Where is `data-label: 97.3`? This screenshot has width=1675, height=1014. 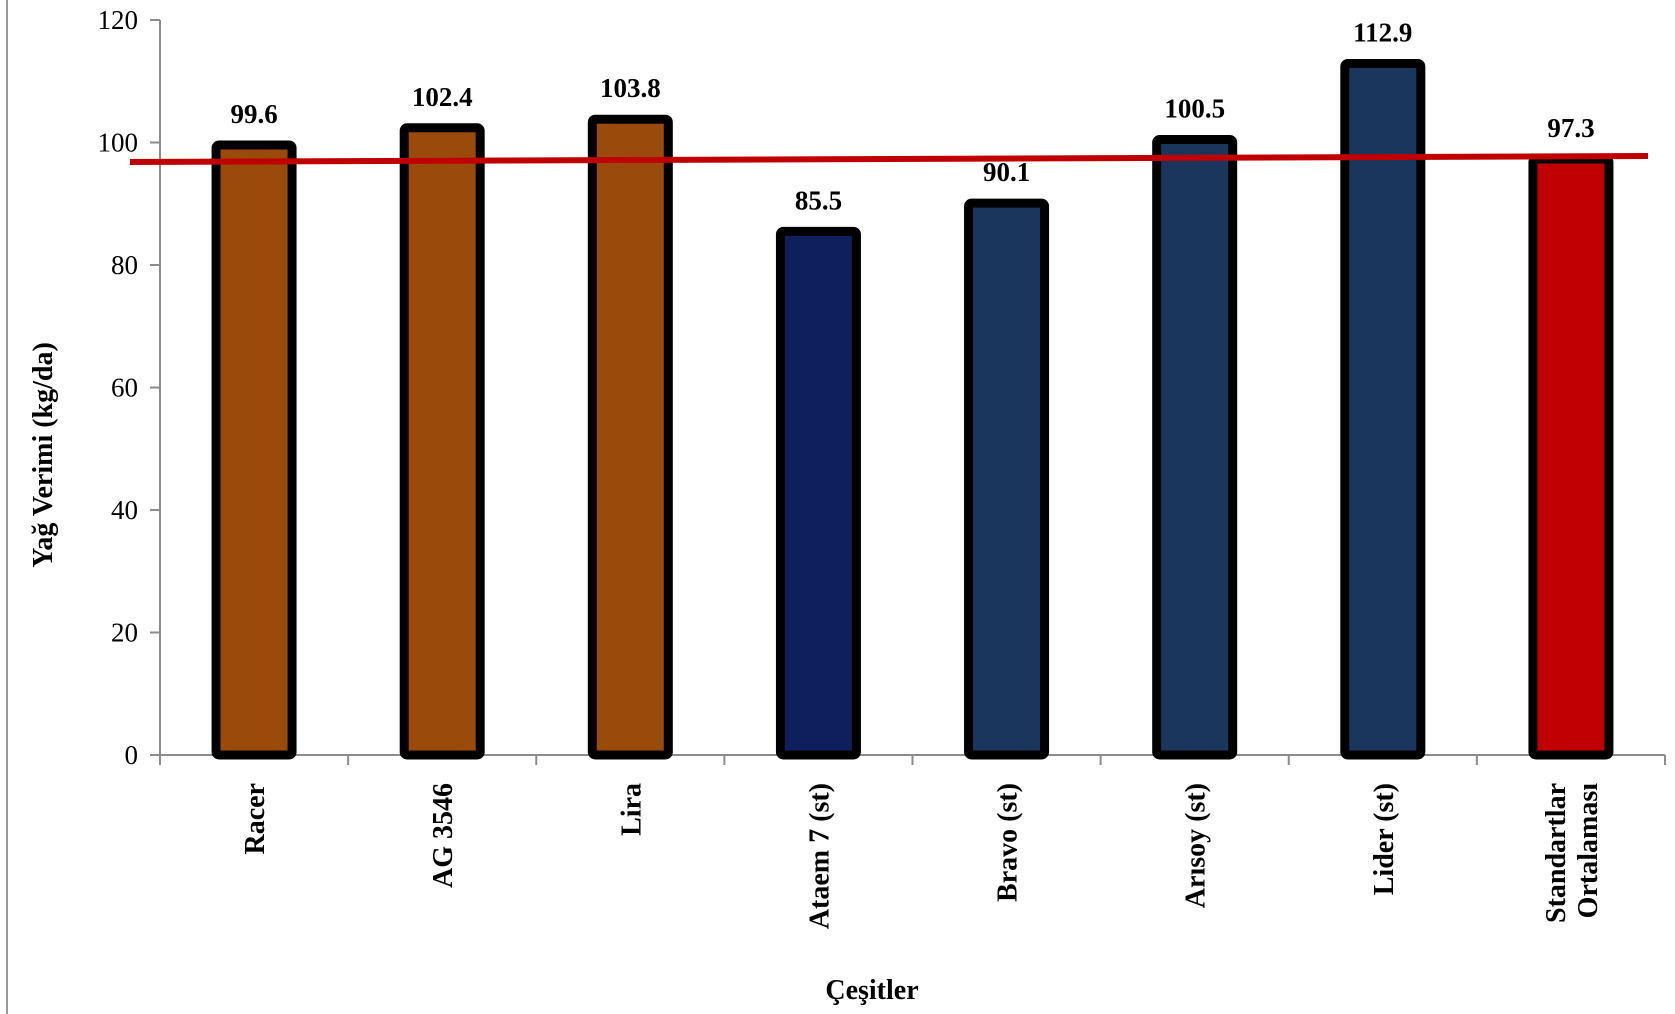
data-label: 97.3 is located at coordinates (1570, 128).